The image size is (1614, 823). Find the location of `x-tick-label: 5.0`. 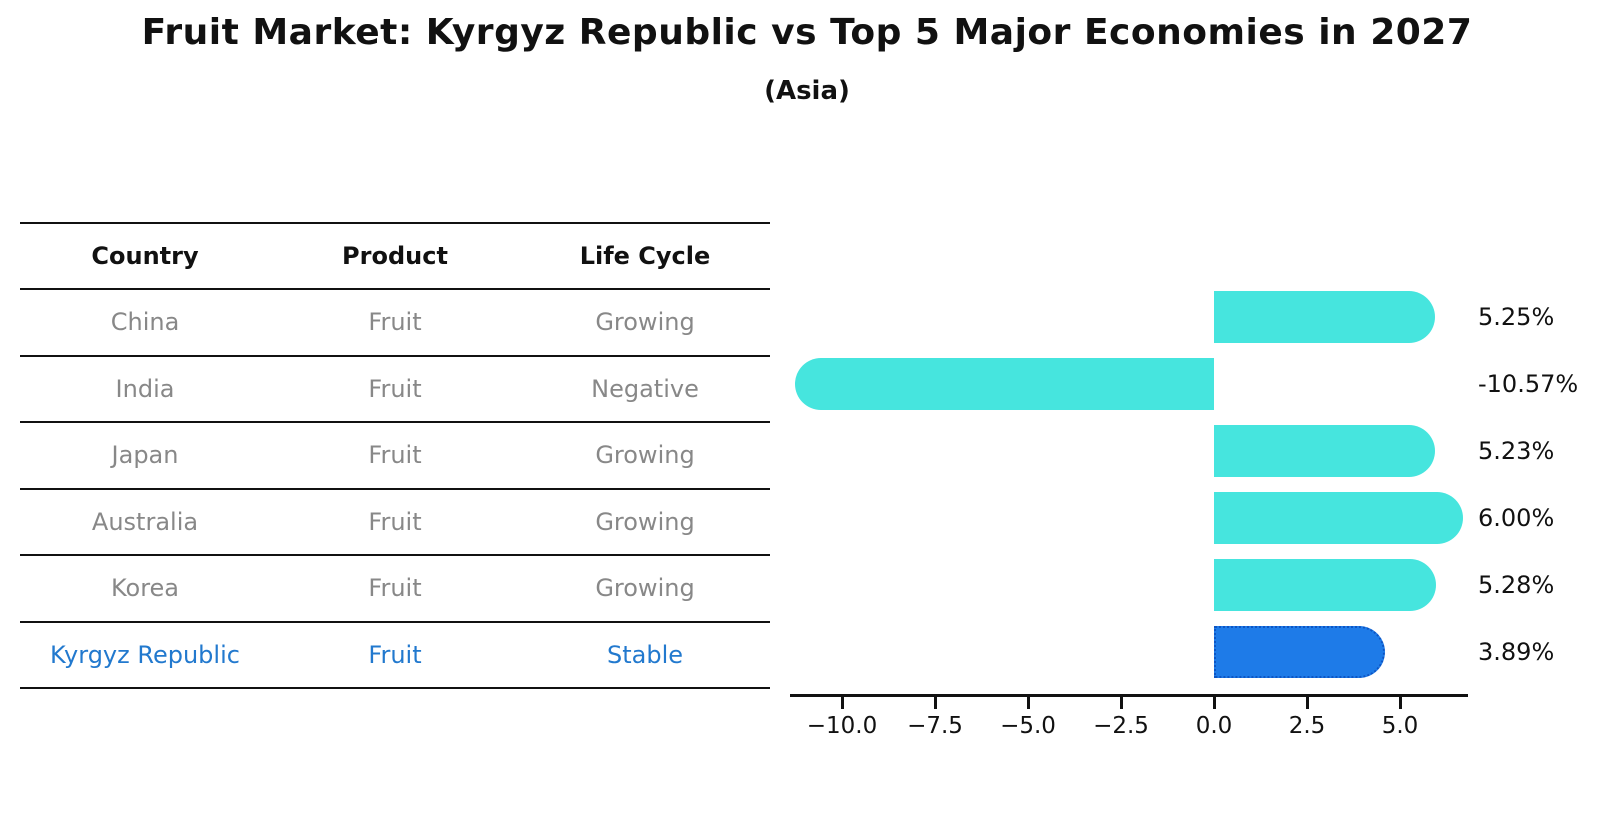

x-tick-label: 5.0 is located at coordinates (1400, 726).